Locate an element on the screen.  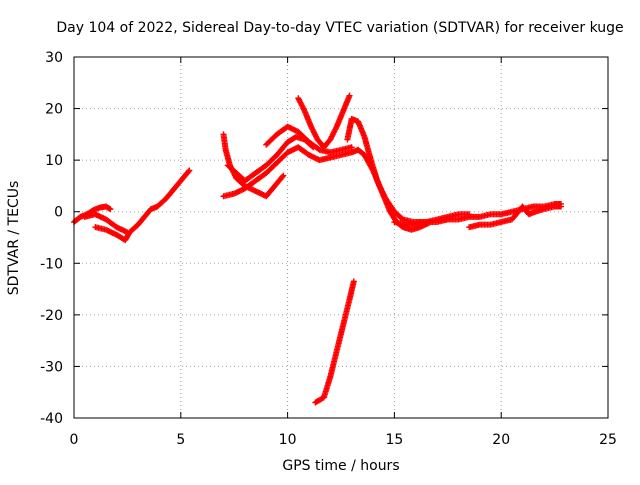
y-axis-label: SDTVAR / TECUs is located at coordinates (14, 238).